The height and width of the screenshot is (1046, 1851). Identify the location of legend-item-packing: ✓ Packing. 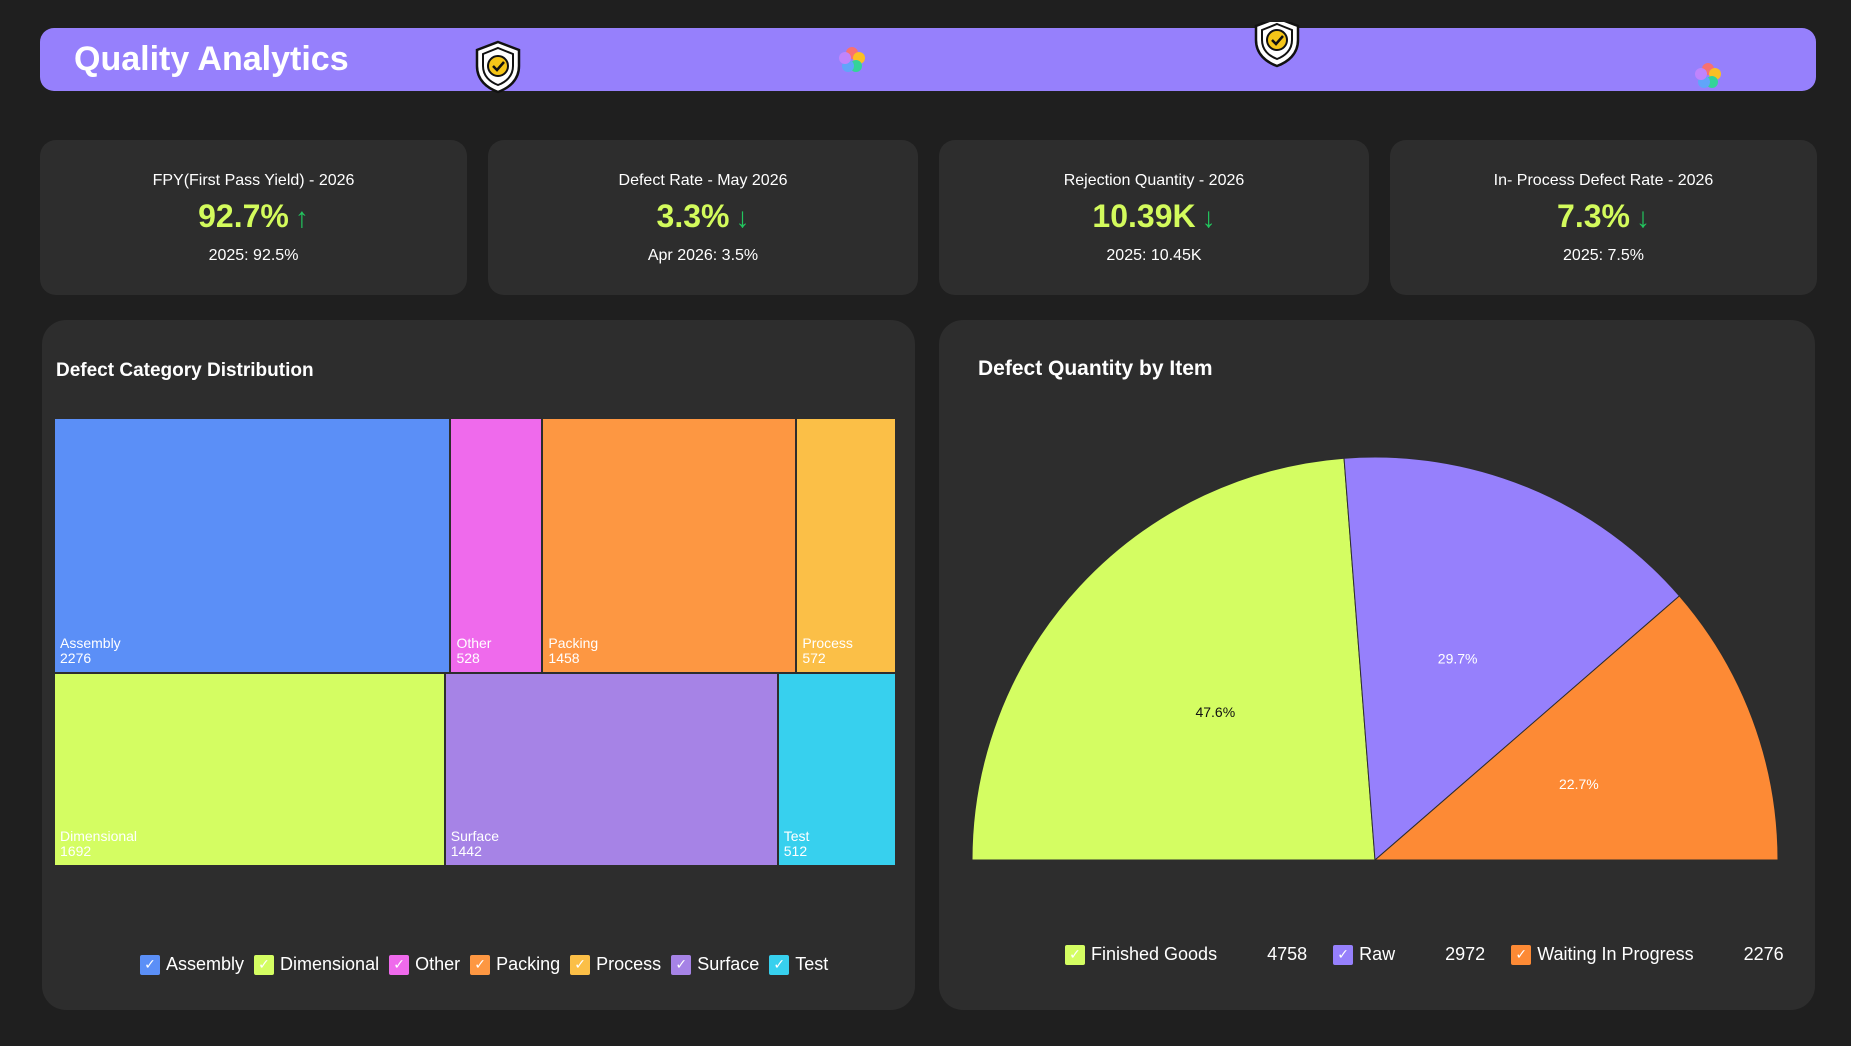
(515, 964).